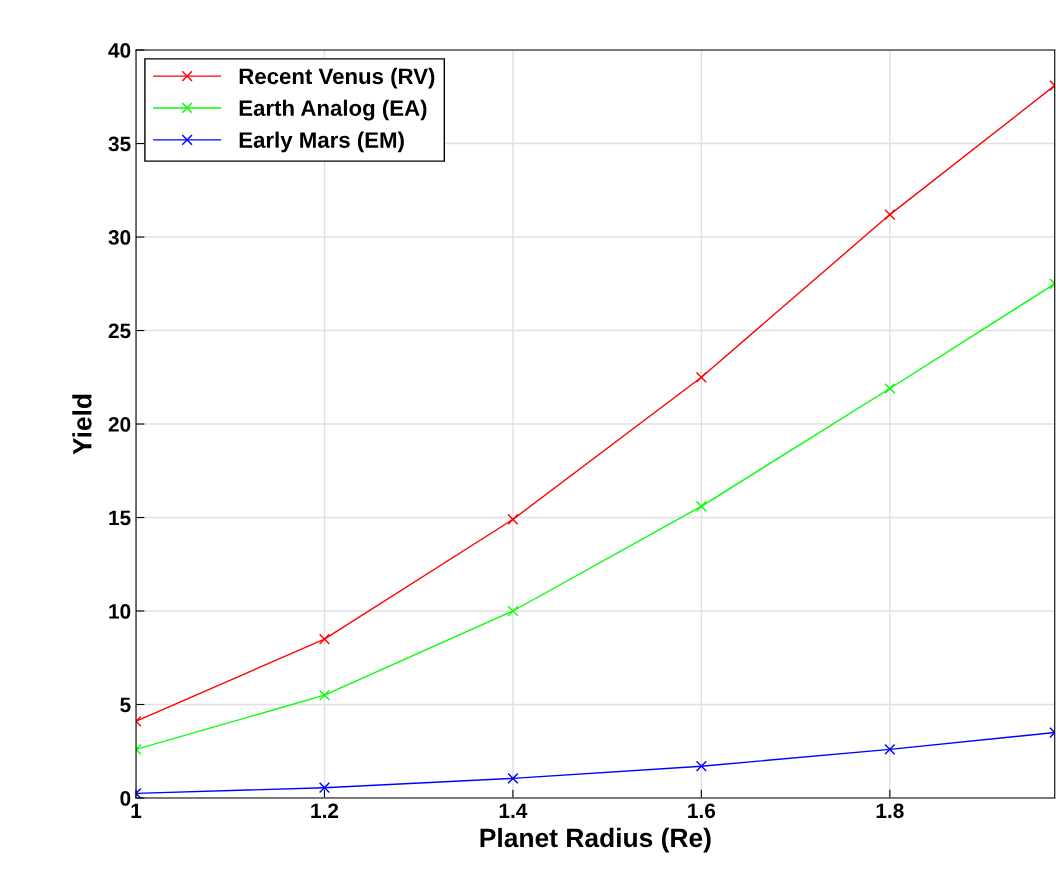 The image size is (1056, 881). What do you see at coordinates (125, 798) in the screenshot?
I see `y-tick-label: 0` at bounding box center [125, 798].